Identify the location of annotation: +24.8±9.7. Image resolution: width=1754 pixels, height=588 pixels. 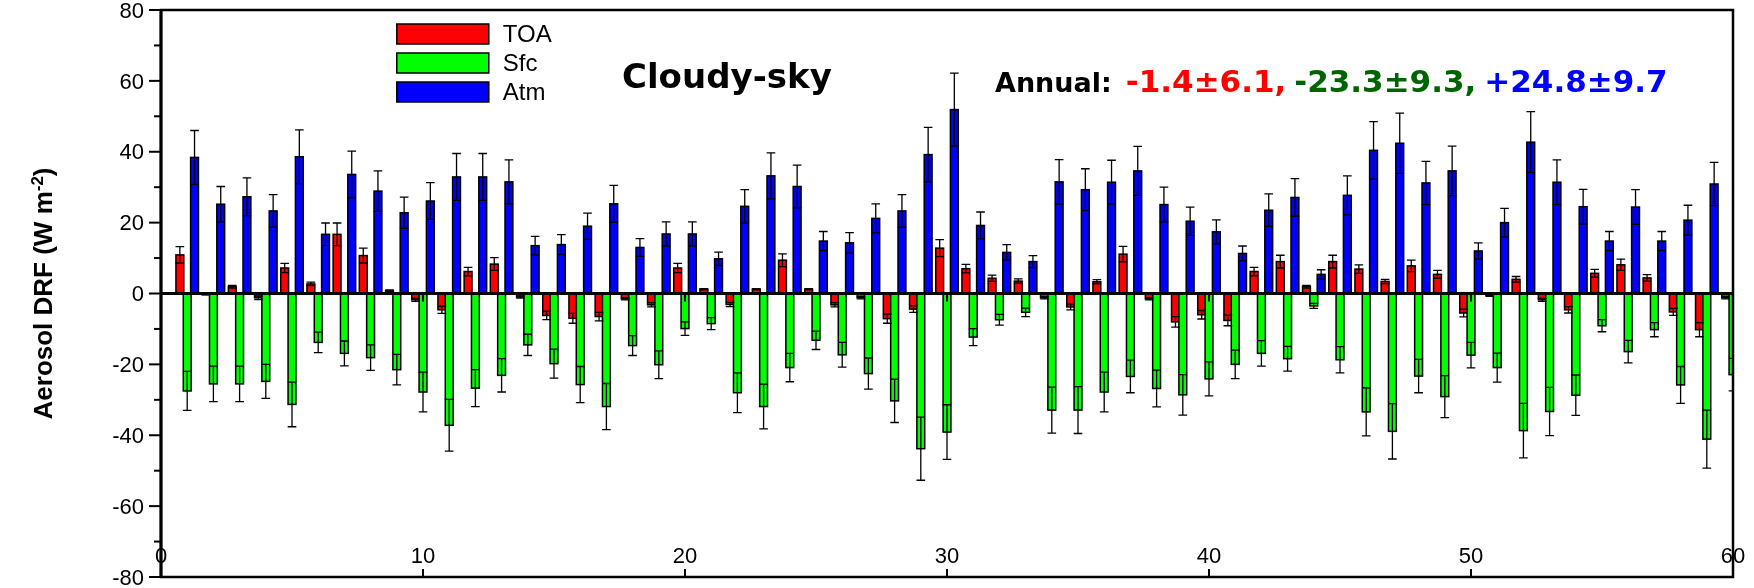
(1576, 81).